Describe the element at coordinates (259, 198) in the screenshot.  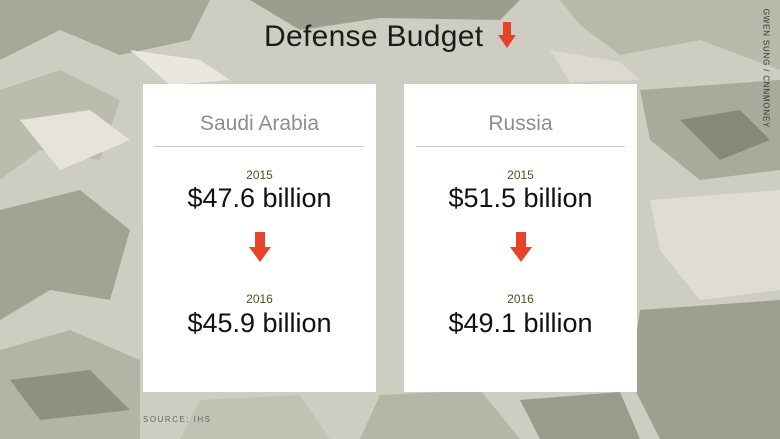
I see `budget-amount: $47.6 billion` at that location.